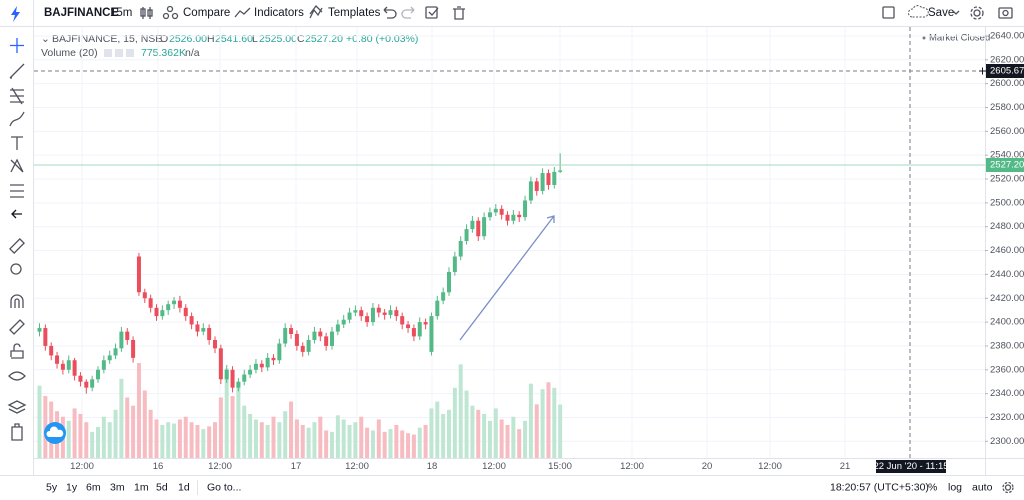 The image size is (1024, 500). I want to click on axis-settings-icon, so click(1008, 487).